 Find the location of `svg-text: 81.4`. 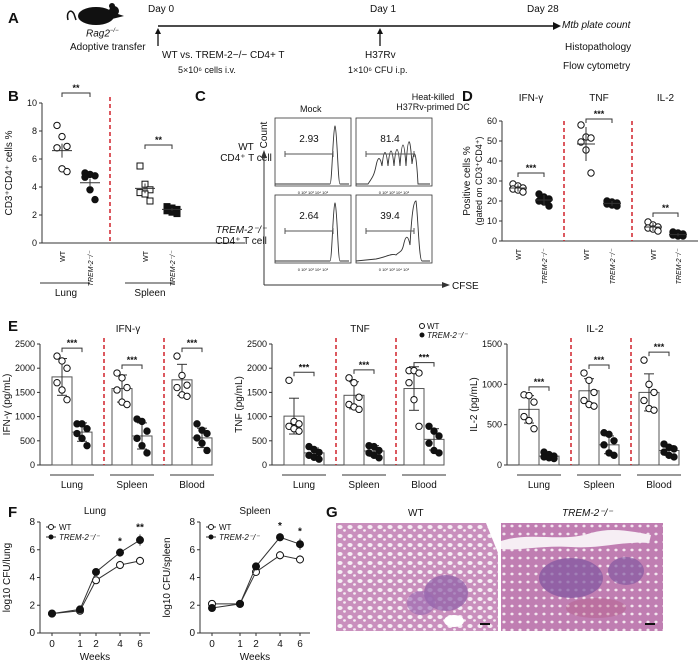

svg-text: 81.4 is located at coordinates (390, 139).